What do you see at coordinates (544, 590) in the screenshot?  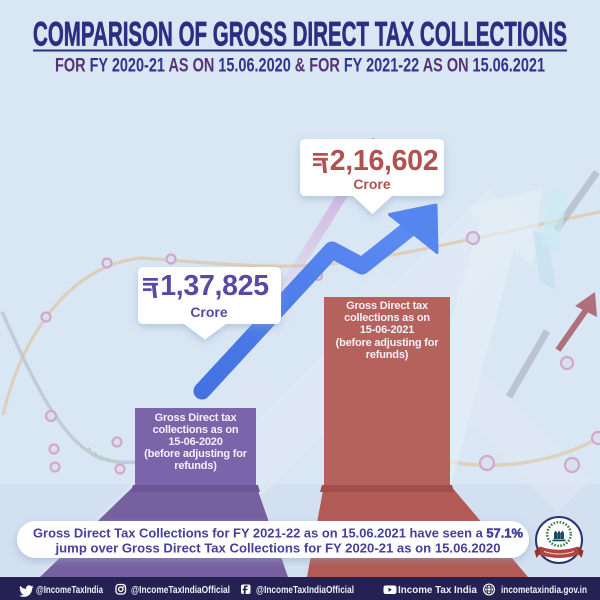 I see `svg-text: incometaxindia.gov.in` at bounding box center [544, 590].